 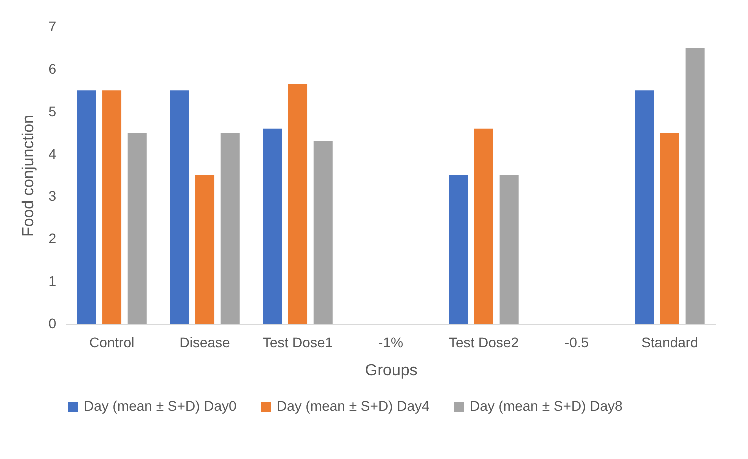 What do you see at coordinates (353, 406) in the screenshot?
I see `legend-label: Day (mean ± S+D) Day4` at bounding box center [353, 406].